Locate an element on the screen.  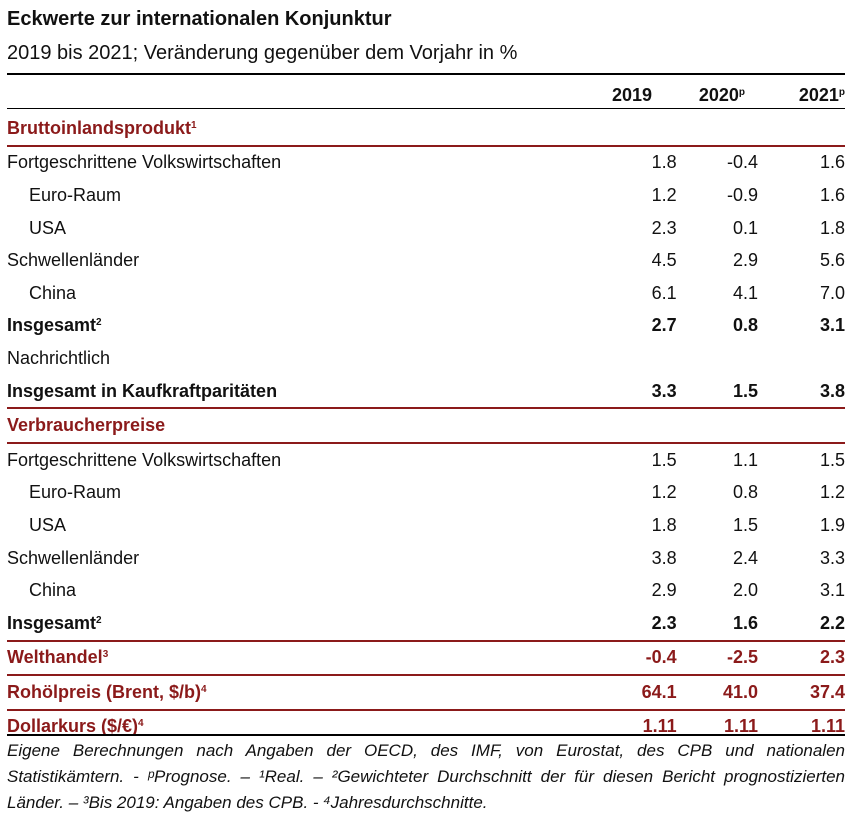
cell-value: -0.9 is located at coordinates (742, 194).